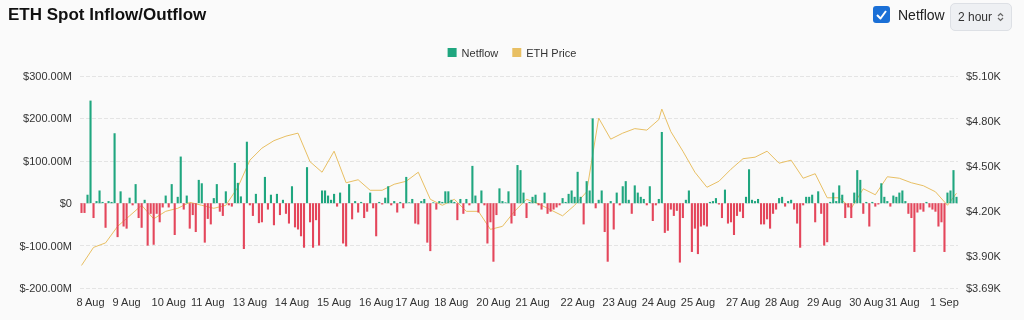  I want to click on x-tick-label: 17 Aug, so click(412, 301).